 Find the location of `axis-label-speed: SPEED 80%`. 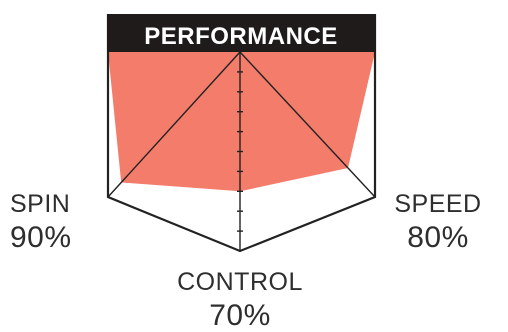

axis-label-speed: SPEED 80% is located at coordinates (438, 222).